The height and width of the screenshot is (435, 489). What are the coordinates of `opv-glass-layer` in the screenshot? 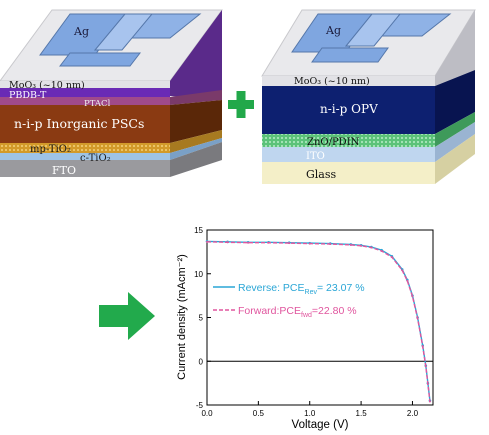 It's located at (348, 173).